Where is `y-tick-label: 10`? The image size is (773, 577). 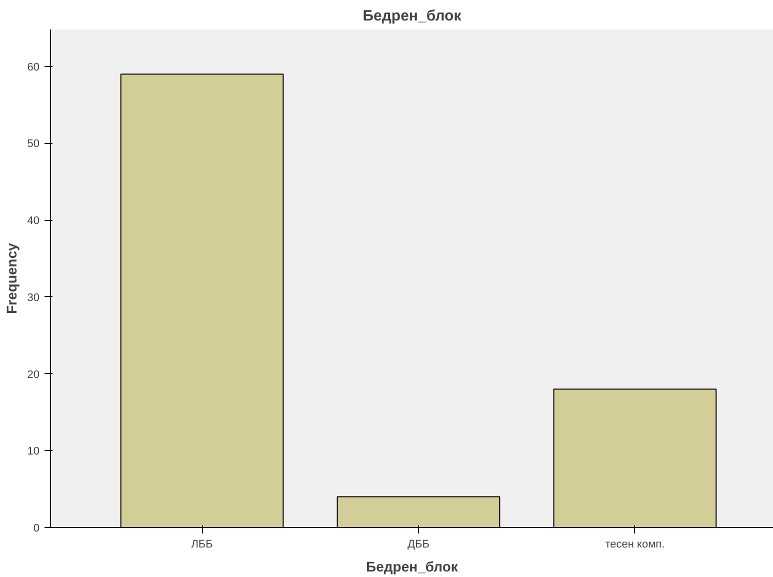
y-tick-label: 10 is located at coordinates (33, 452).